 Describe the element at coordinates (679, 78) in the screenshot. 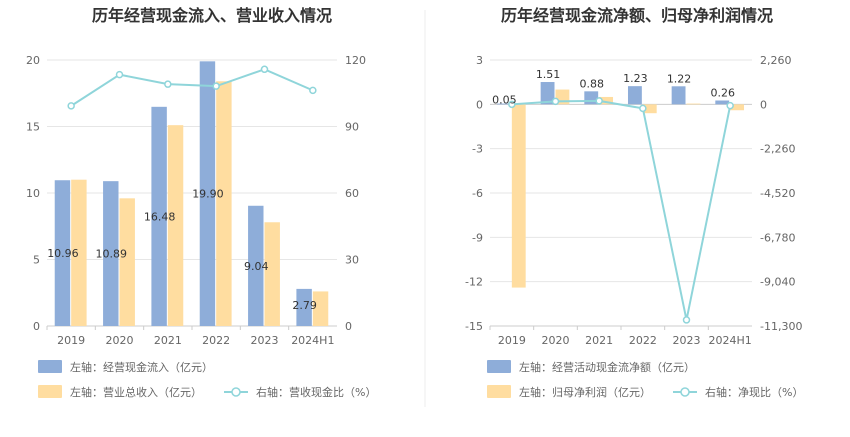

I see `data-label: 1.22` at that location.